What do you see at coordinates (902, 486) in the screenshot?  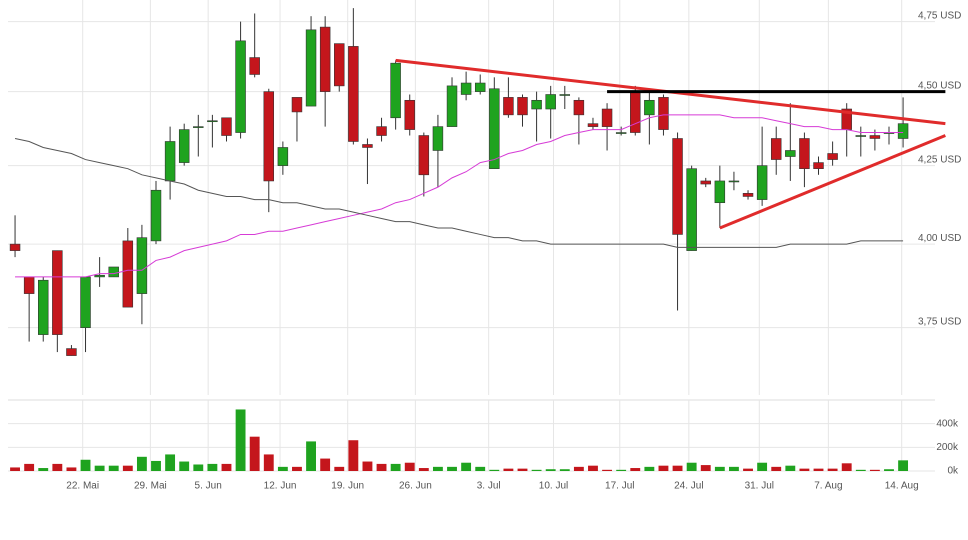 I see `x-tick-label: 14. Aug` at bounding box center [902, 486].